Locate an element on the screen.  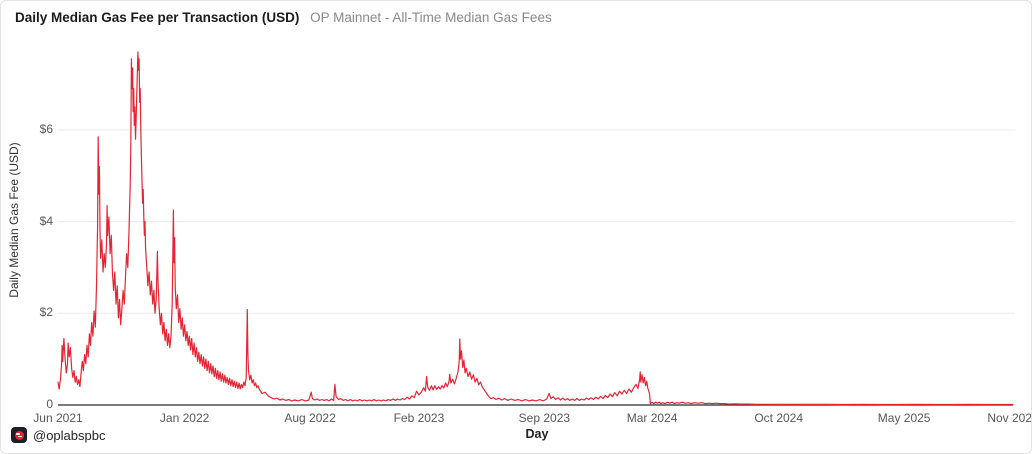
x-tick-label: Aug 2022 is located at coordinates (310, 418).